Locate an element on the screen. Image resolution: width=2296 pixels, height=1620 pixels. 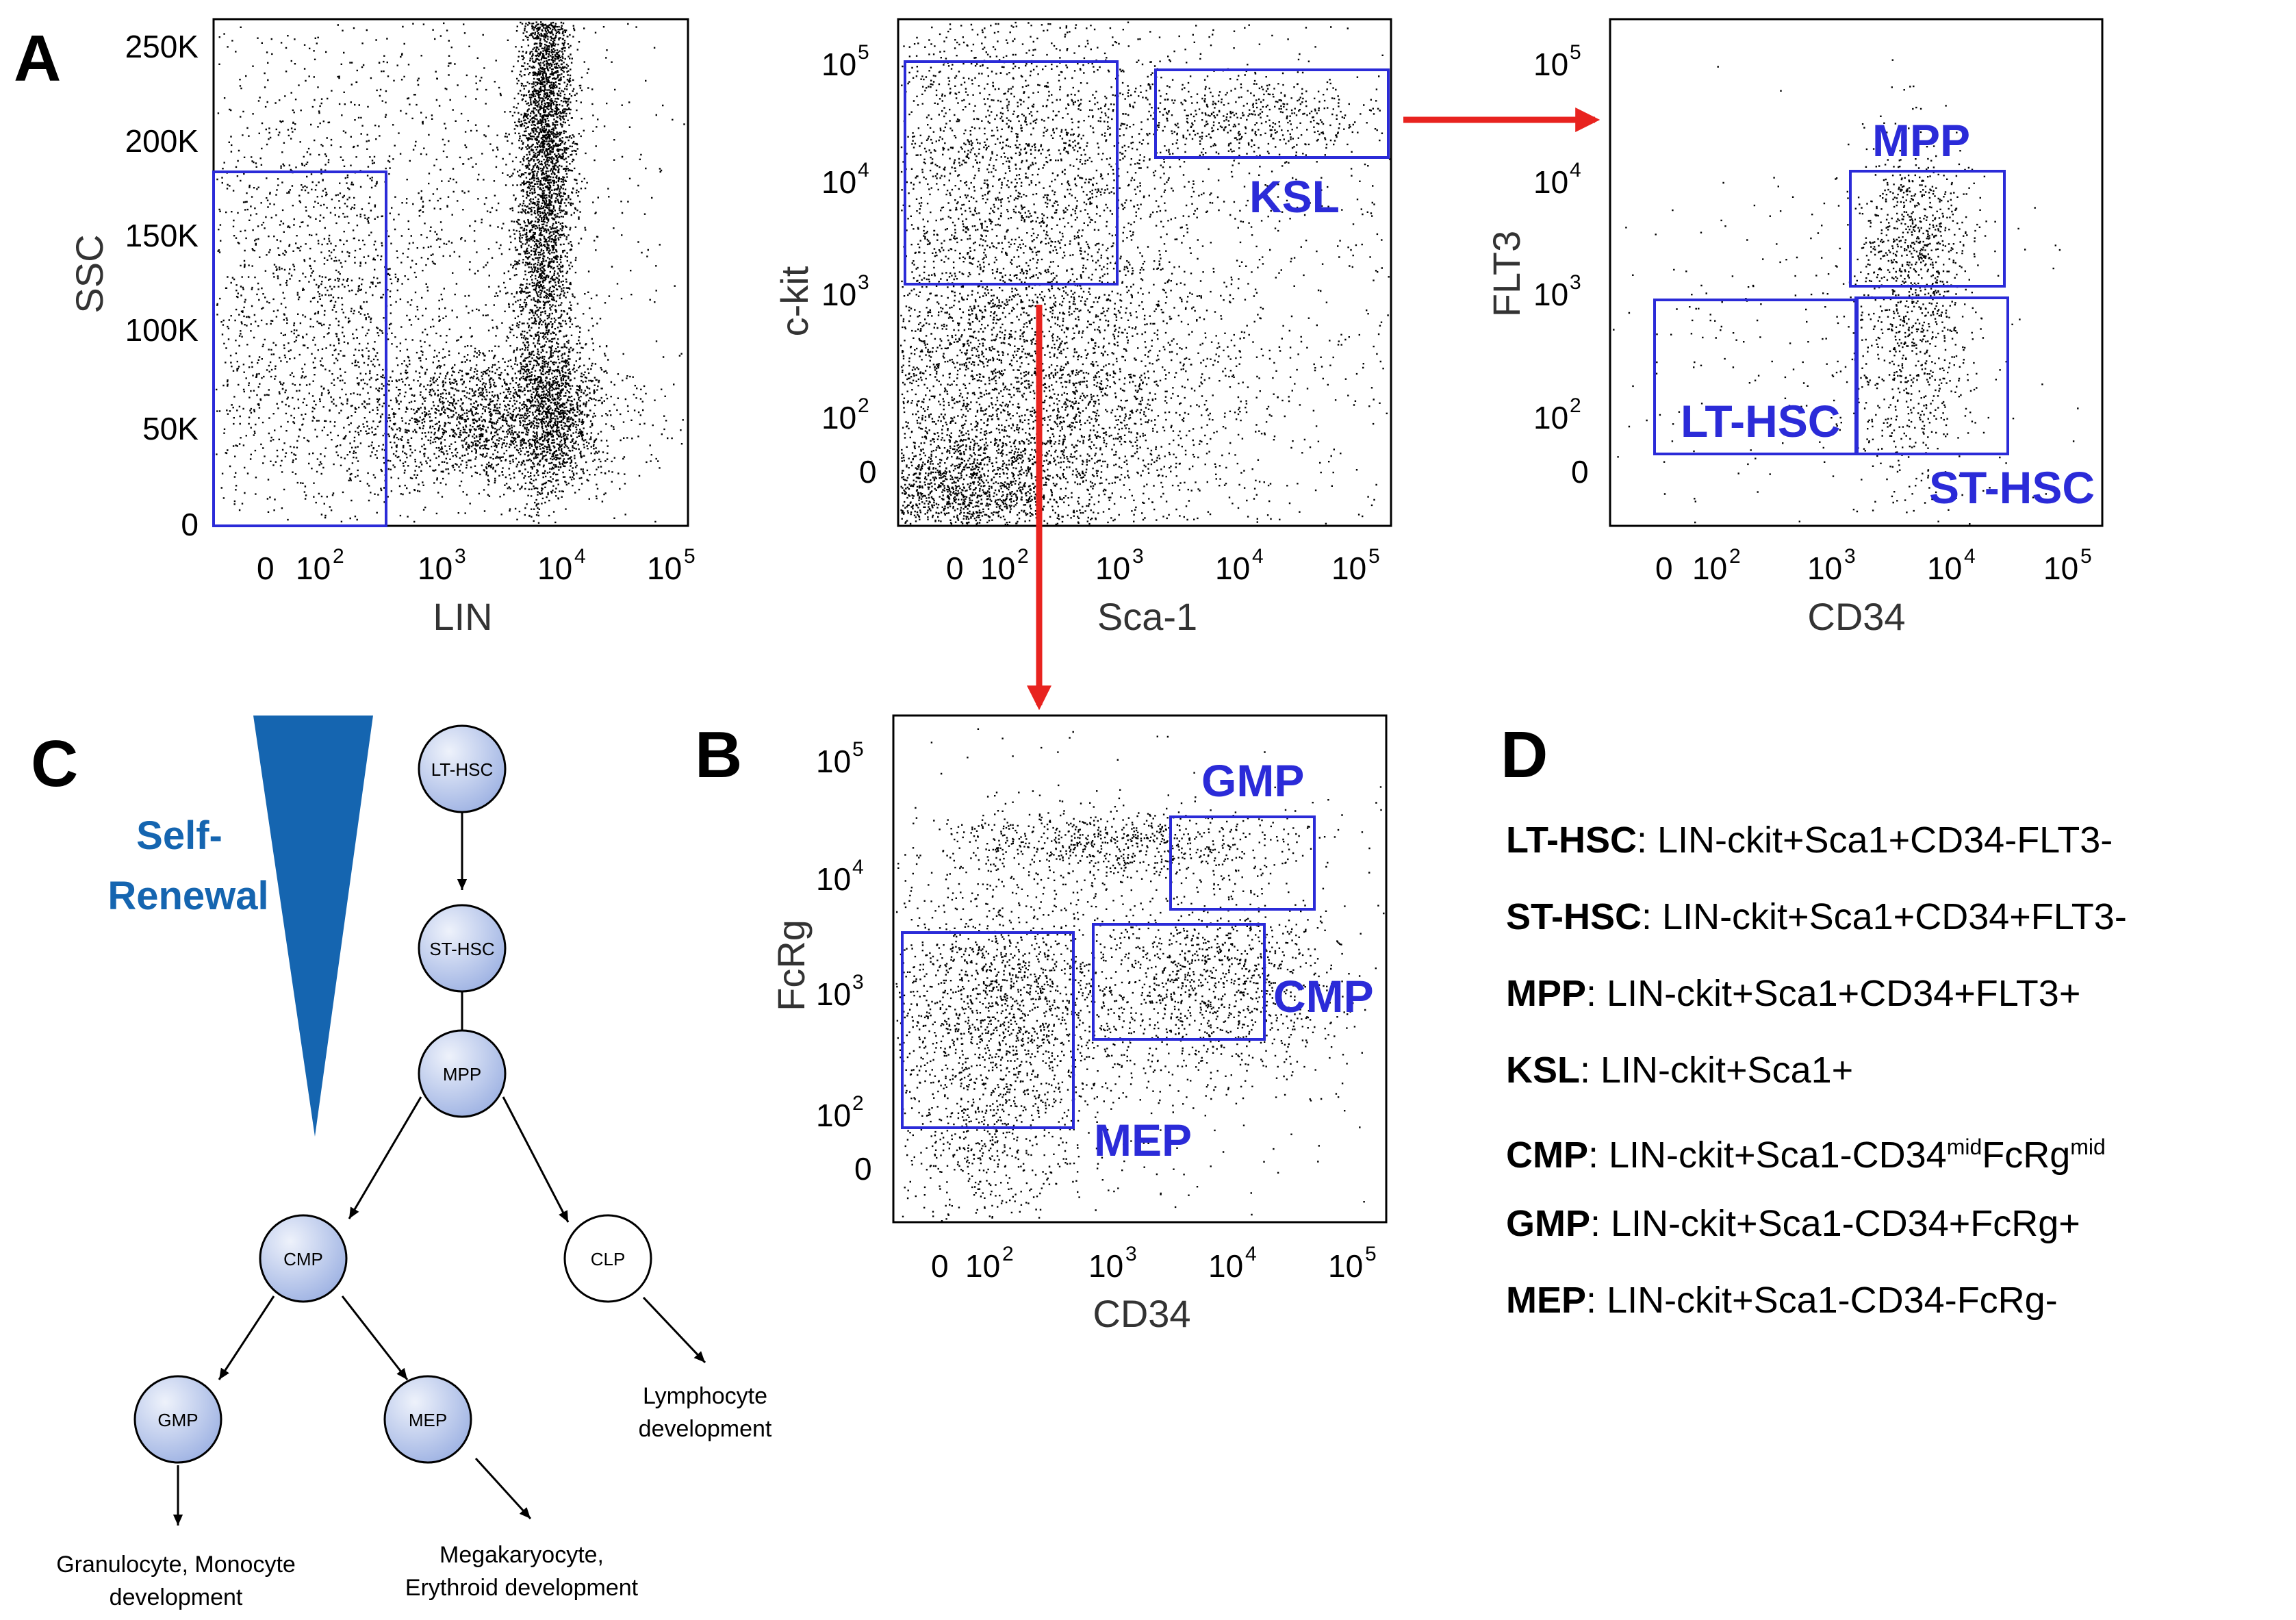
gate-lin-ckit is located at coordinates (1011, 173).